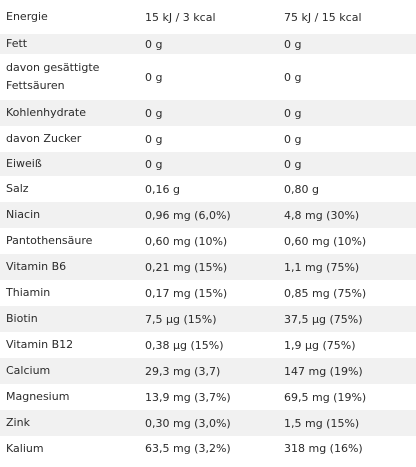  I want to click on value-per-large-serving: 4,8 mg (30%), so click(322, 215).